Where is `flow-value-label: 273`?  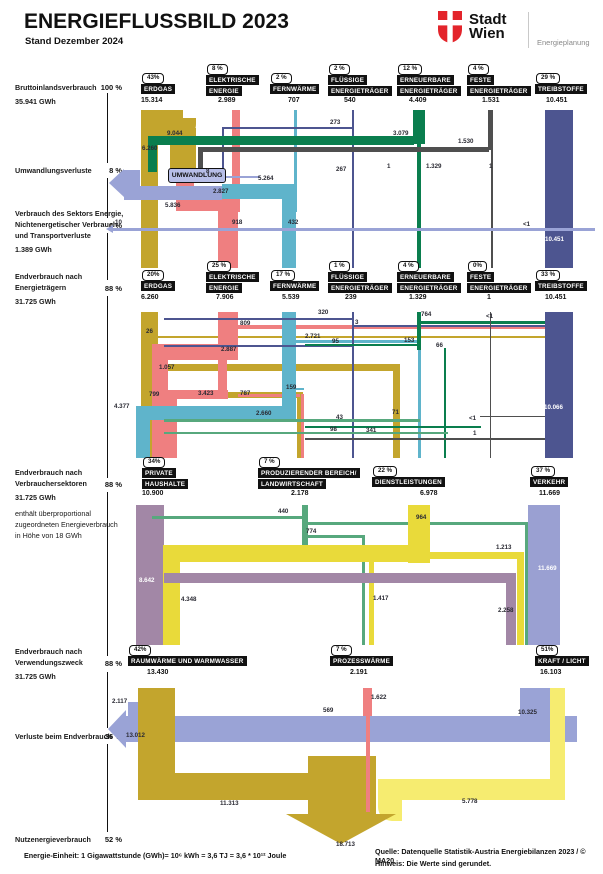 flow-value-label: 273 is located at coordinates (335, 122).